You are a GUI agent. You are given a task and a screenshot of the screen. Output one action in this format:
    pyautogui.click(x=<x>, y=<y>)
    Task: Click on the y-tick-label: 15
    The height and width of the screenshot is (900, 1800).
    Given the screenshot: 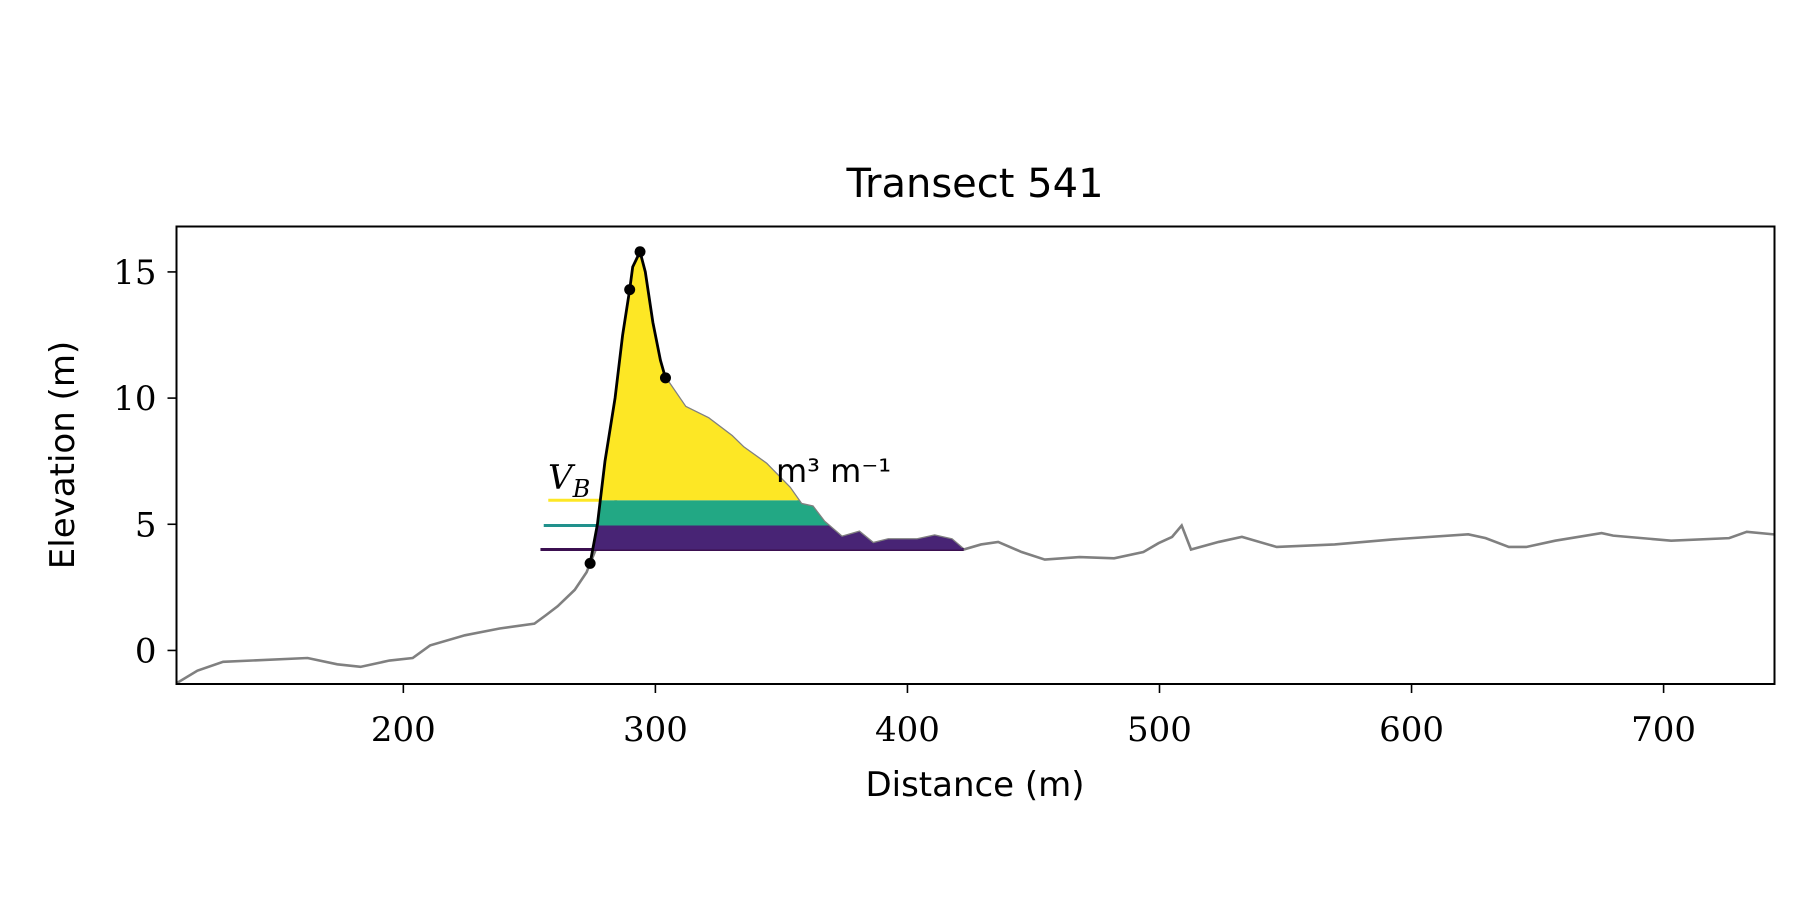 What is the action you would take?
    pyautogui.click(x=134, y=273)
    